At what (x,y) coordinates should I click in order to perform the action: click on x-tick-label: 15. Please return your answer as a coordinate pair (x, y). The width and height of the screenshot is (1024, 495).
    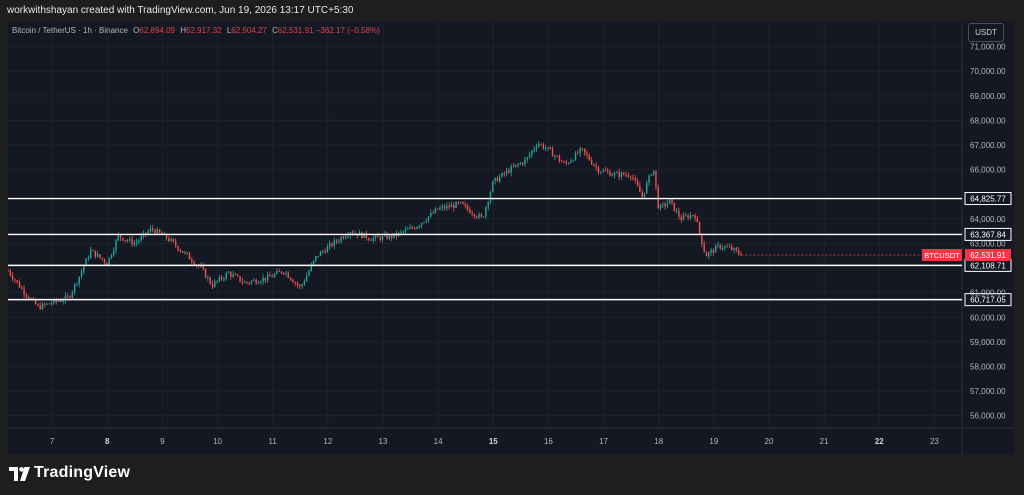
    Looking at the image, I should click on (493, 441).